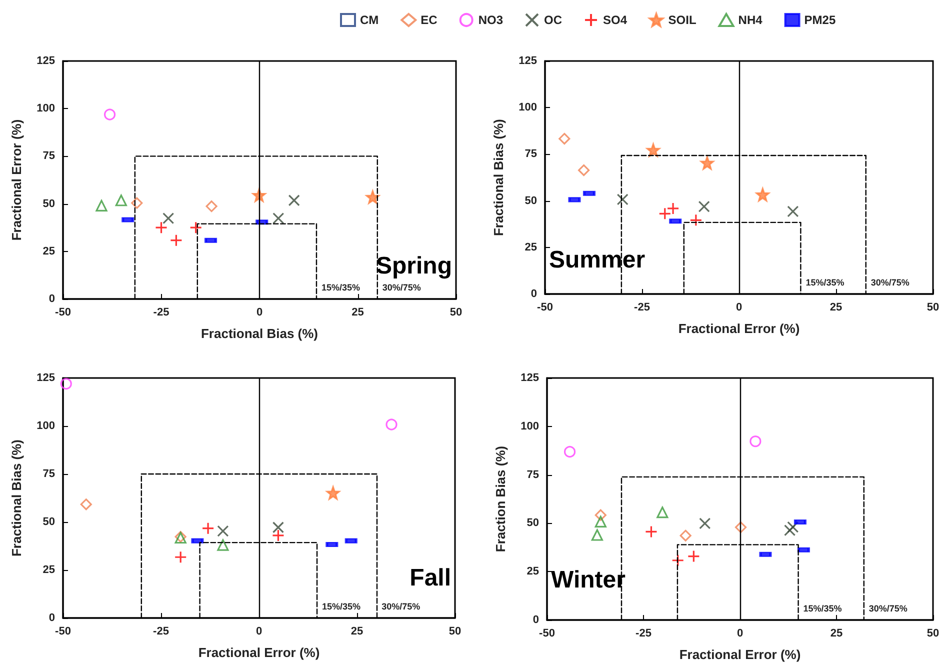 The width and height of the screenshot is (943, 669). Describe the element at coordinates (429, 20) in the screenshot. I see `legend-label: EC` at that location.